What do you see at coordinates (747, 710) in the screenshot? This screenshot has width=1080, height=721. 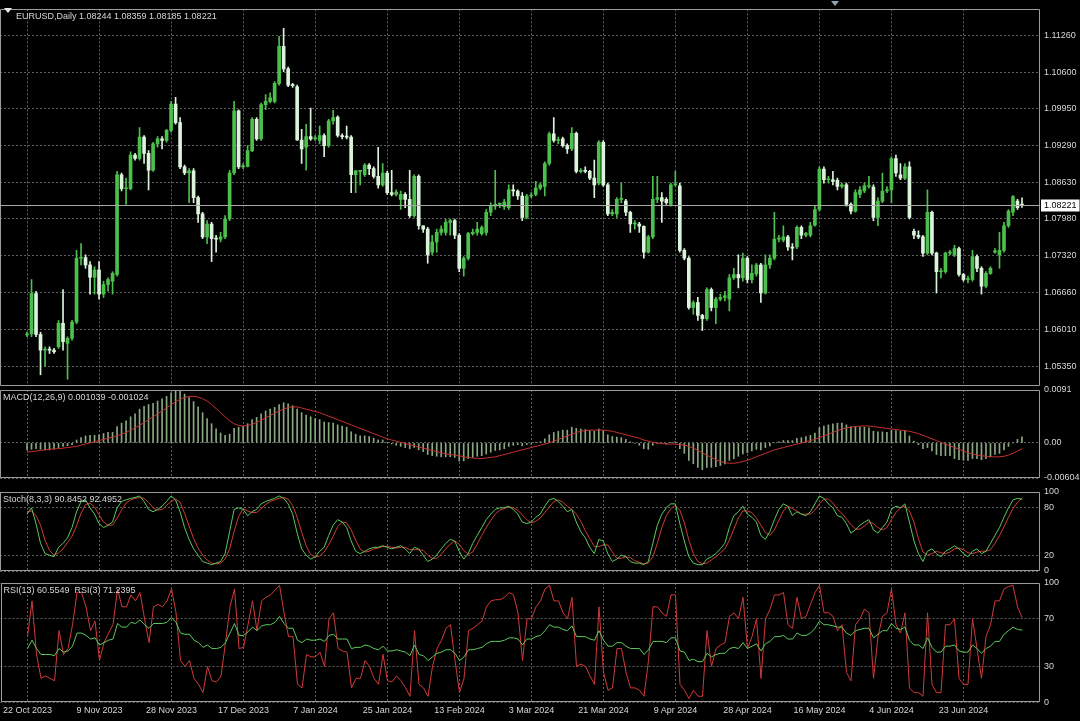 I see `x-tick-label: 28 Apr 2024` at bounding box center [747, 710].